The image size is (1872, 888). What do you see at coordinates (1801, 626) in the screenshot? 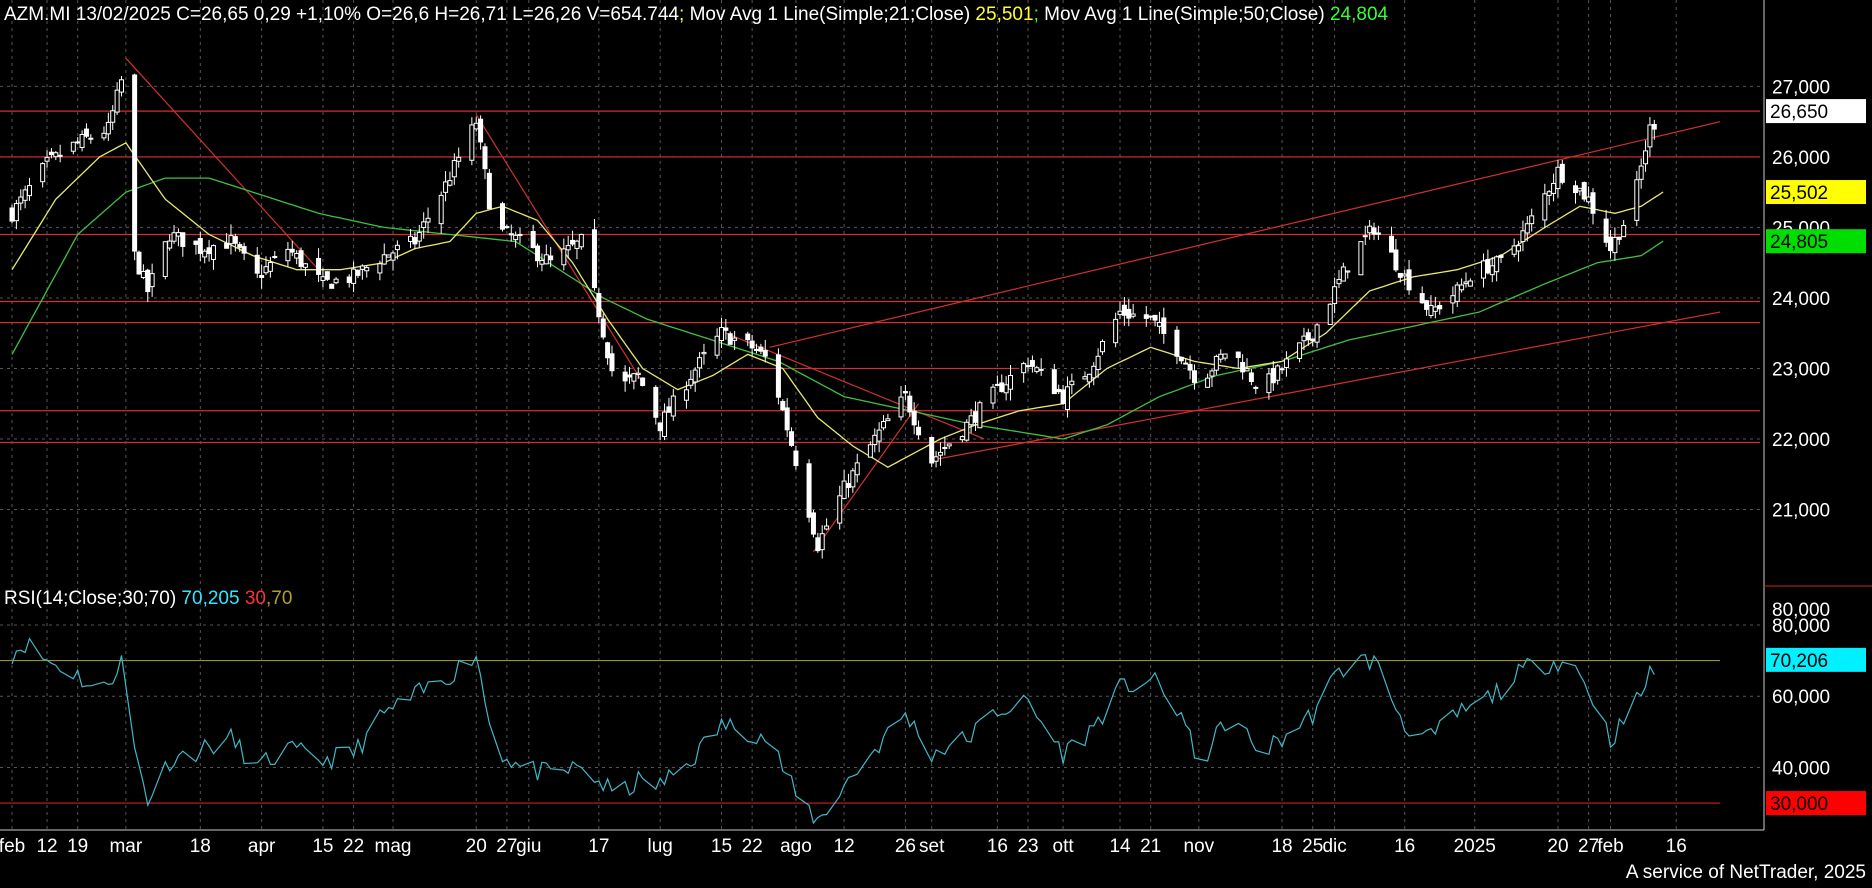
I see `rsi-tick-label: 80,000` at bounding box center [1801, 626].